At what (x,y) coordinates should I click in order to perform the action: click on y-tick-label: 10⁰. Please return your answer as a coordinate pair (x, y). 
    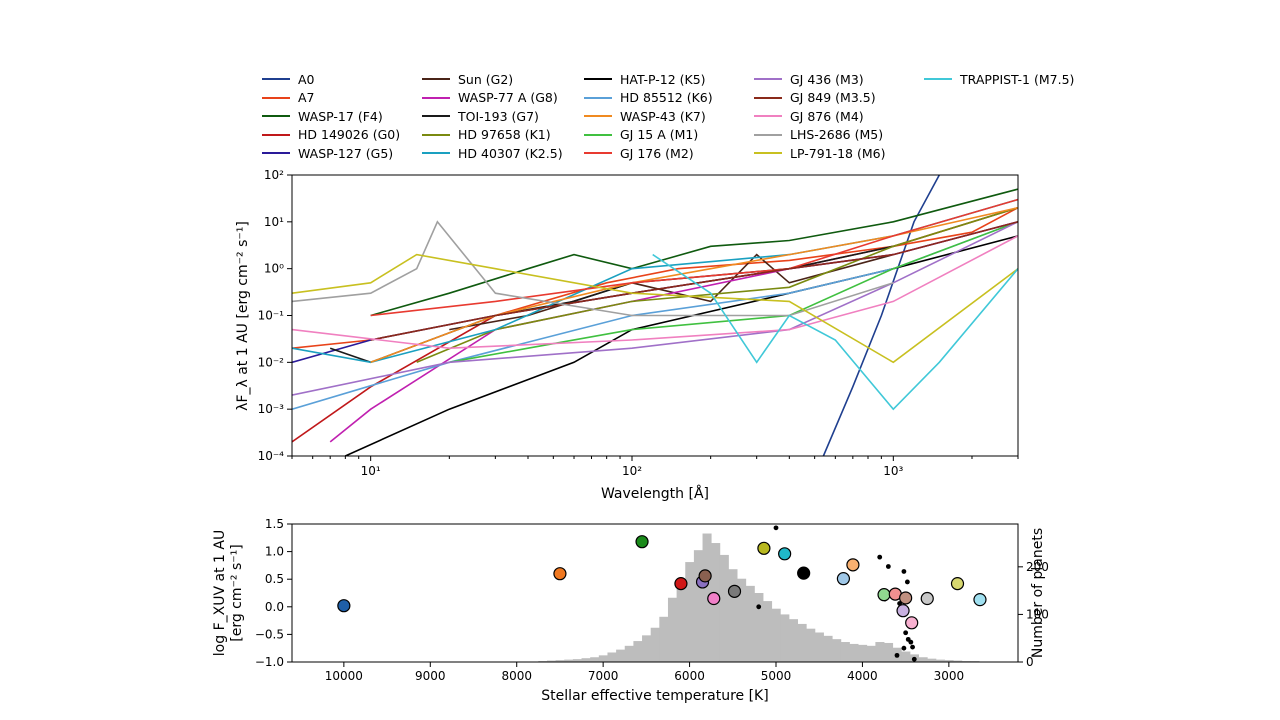
    Looking at the image, I should click on (274, 269).